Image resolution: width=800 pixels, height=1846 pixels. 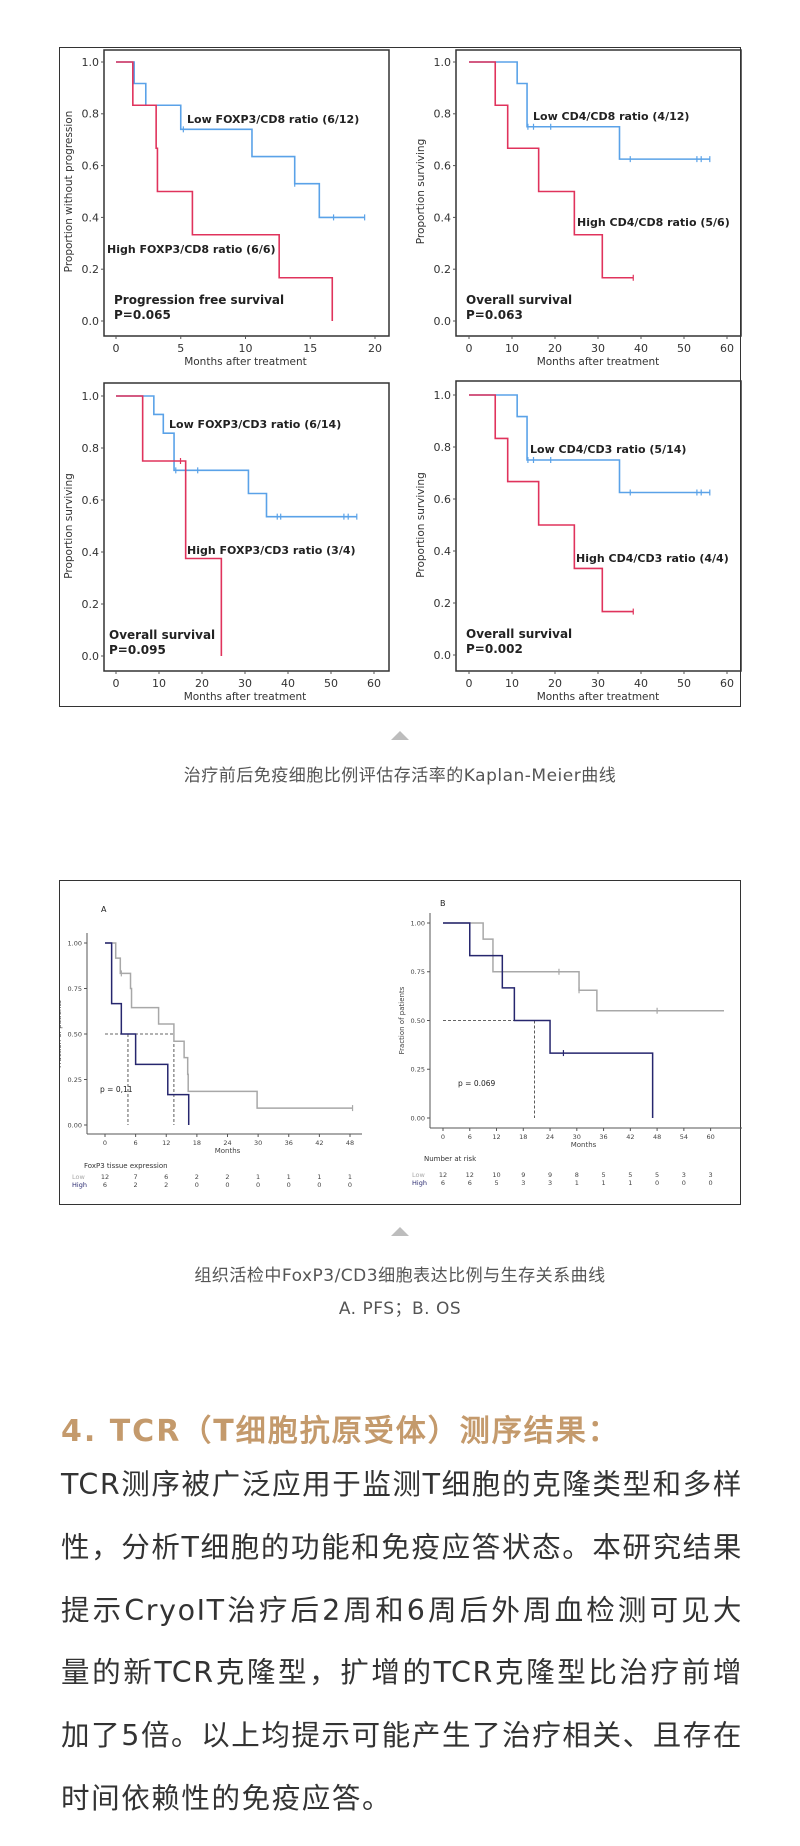 I want to click on x-tick-label: 24, so click(x=550, y=1137).